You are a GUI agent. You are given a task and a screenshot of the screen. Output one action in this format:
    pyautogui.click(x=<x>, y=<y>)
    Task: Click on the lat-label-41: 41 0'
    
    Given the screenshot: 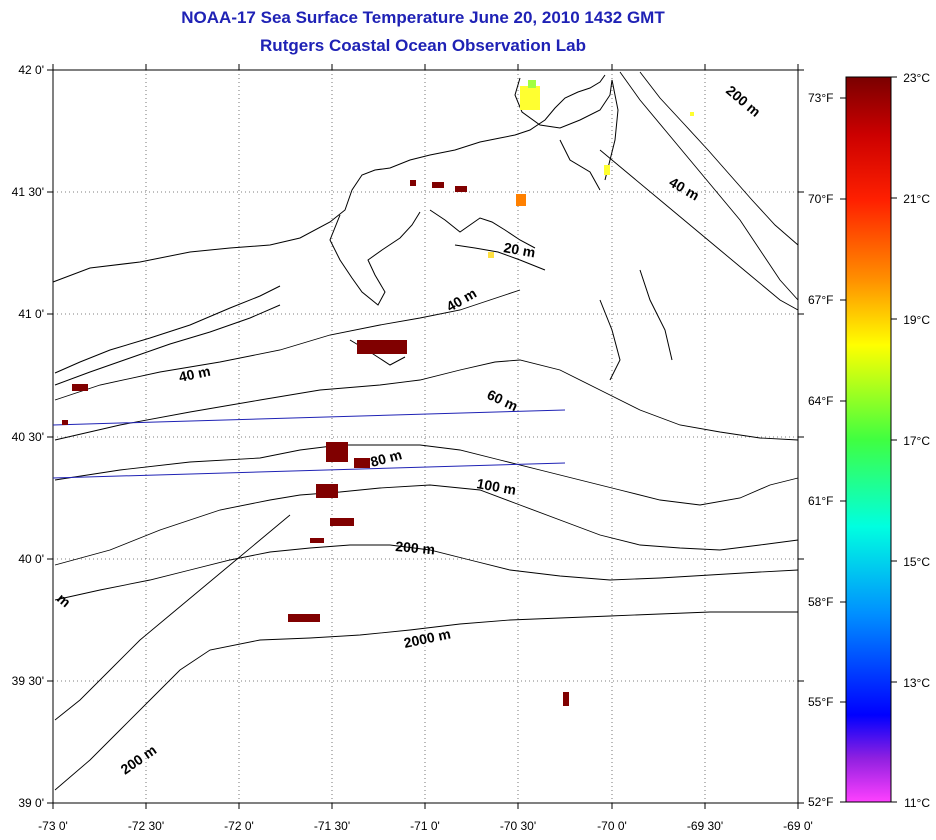 What is the action you would take?
    pyautogui.click(x=31, y=314)
    